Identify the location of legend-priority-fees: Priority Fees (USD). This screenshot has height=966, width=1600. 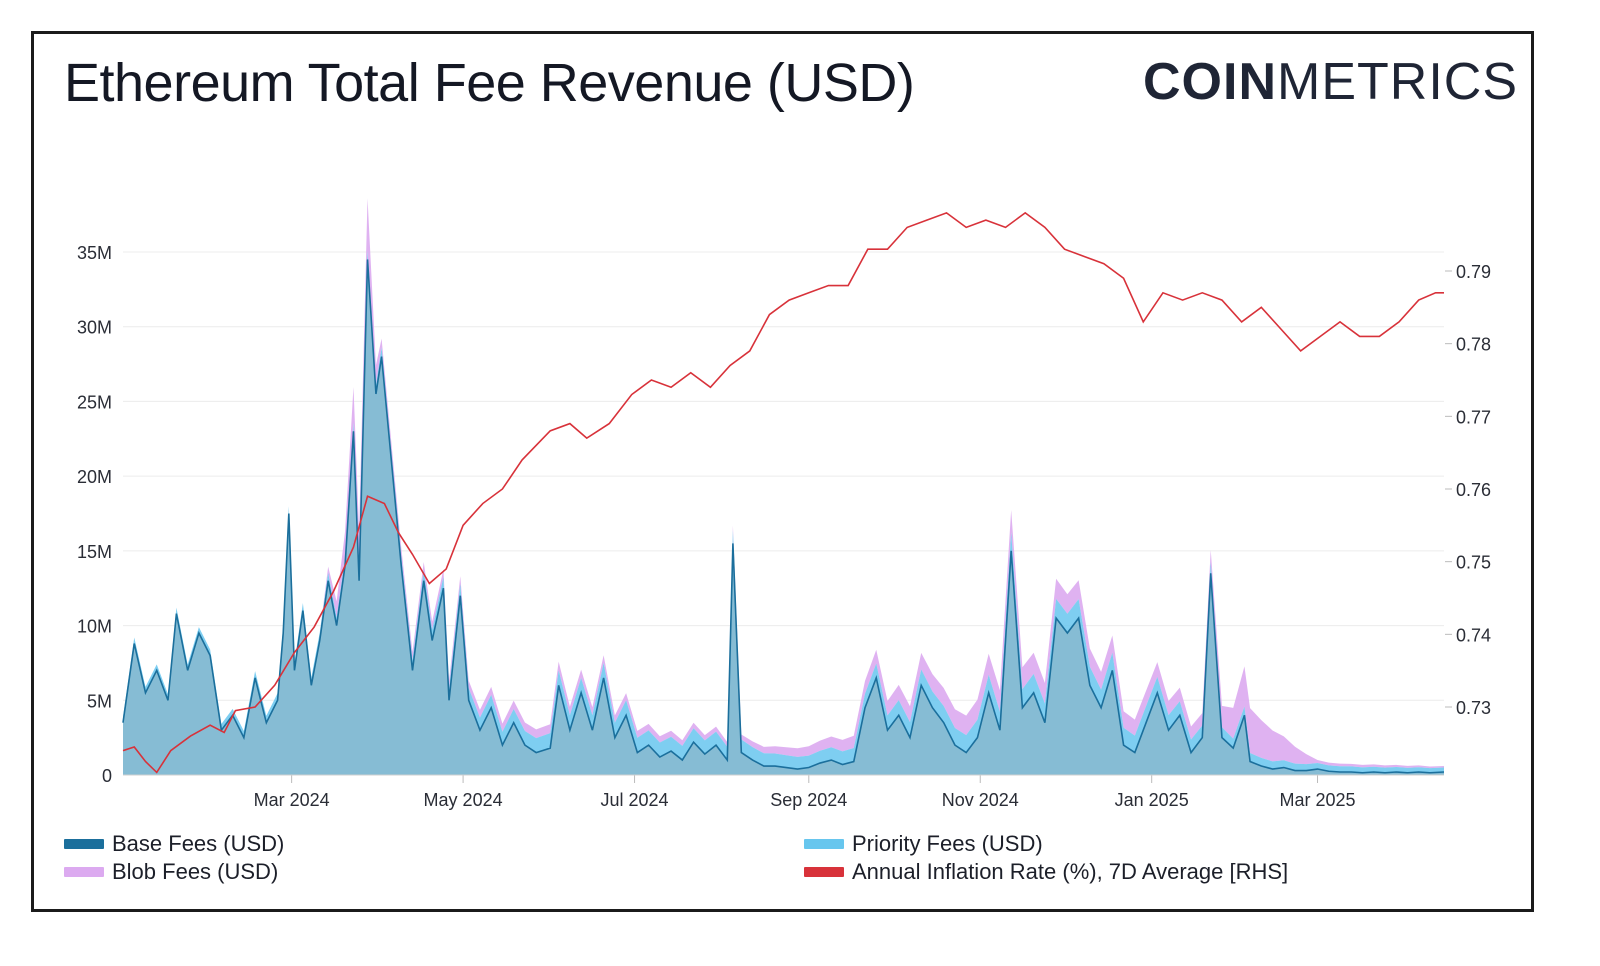
(923, 844).